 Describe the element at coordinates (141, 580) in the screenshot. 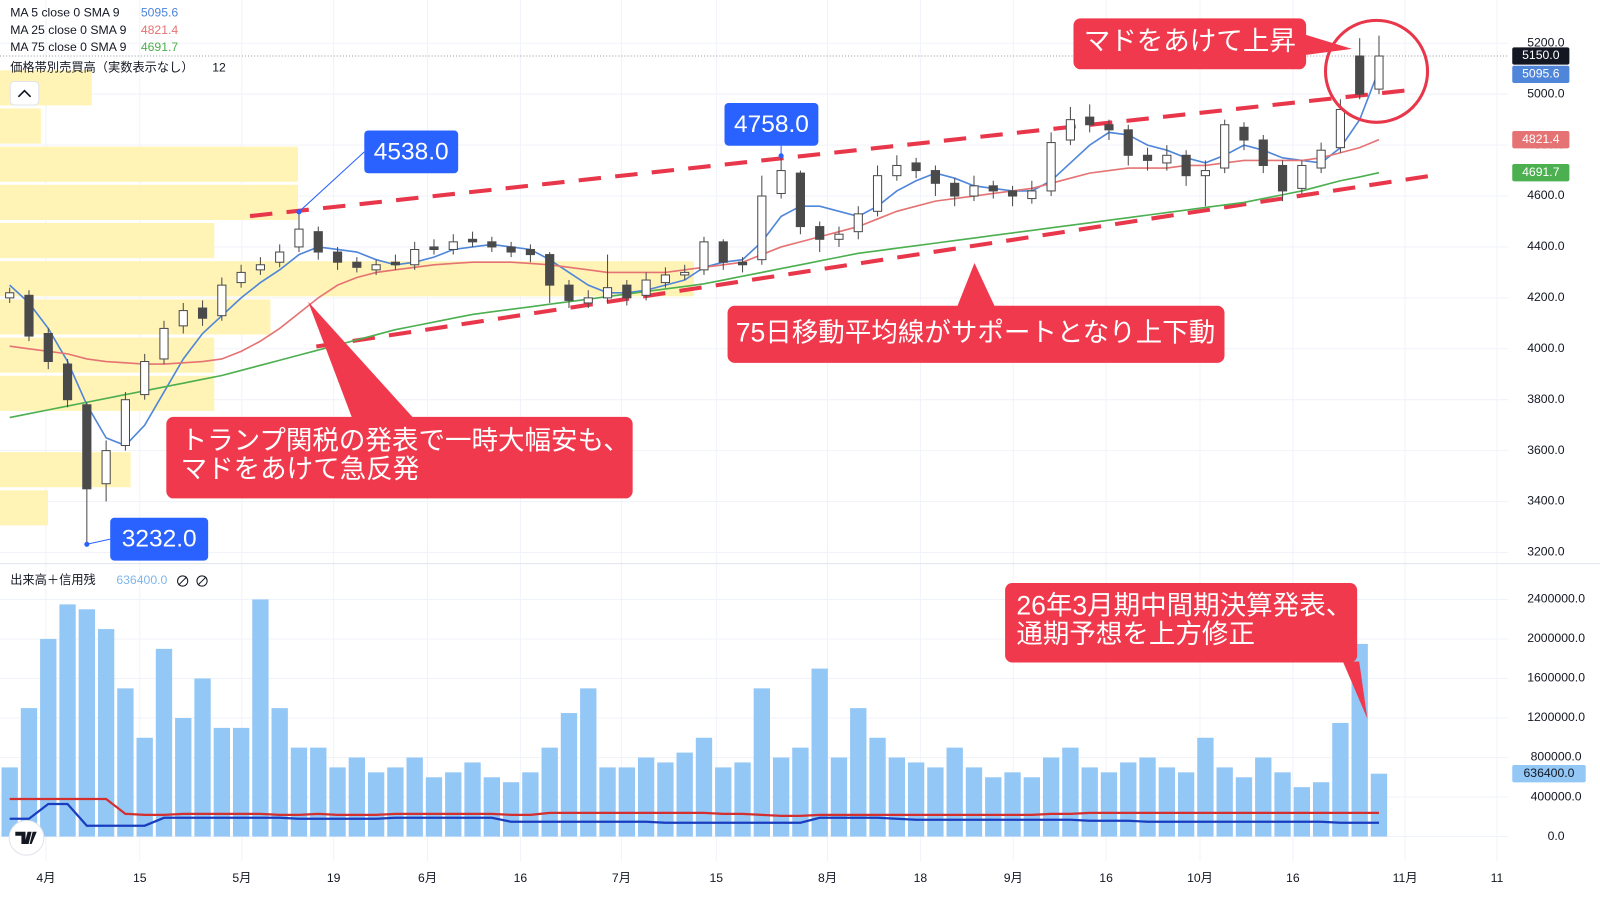

I see `volume-value: 636400.0` at that location.